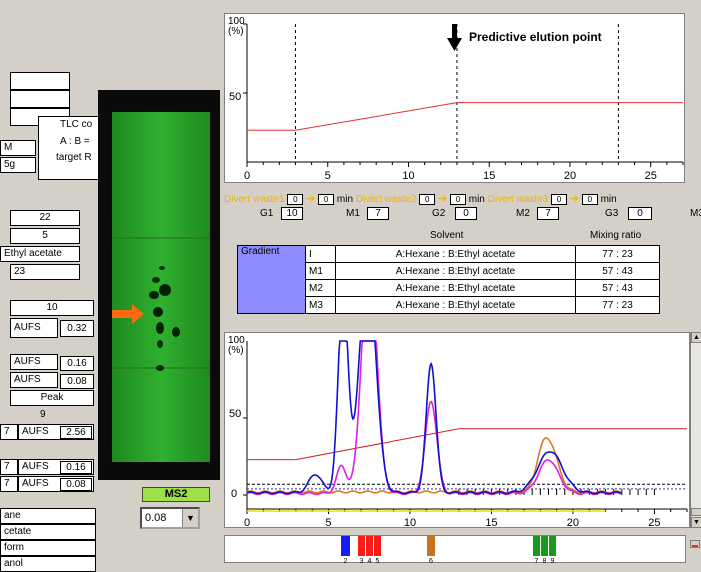 This screenshot has height=572, width=701. I want to click on chromatogram-scrollbar: ▲ ▼, so click(695, 430).